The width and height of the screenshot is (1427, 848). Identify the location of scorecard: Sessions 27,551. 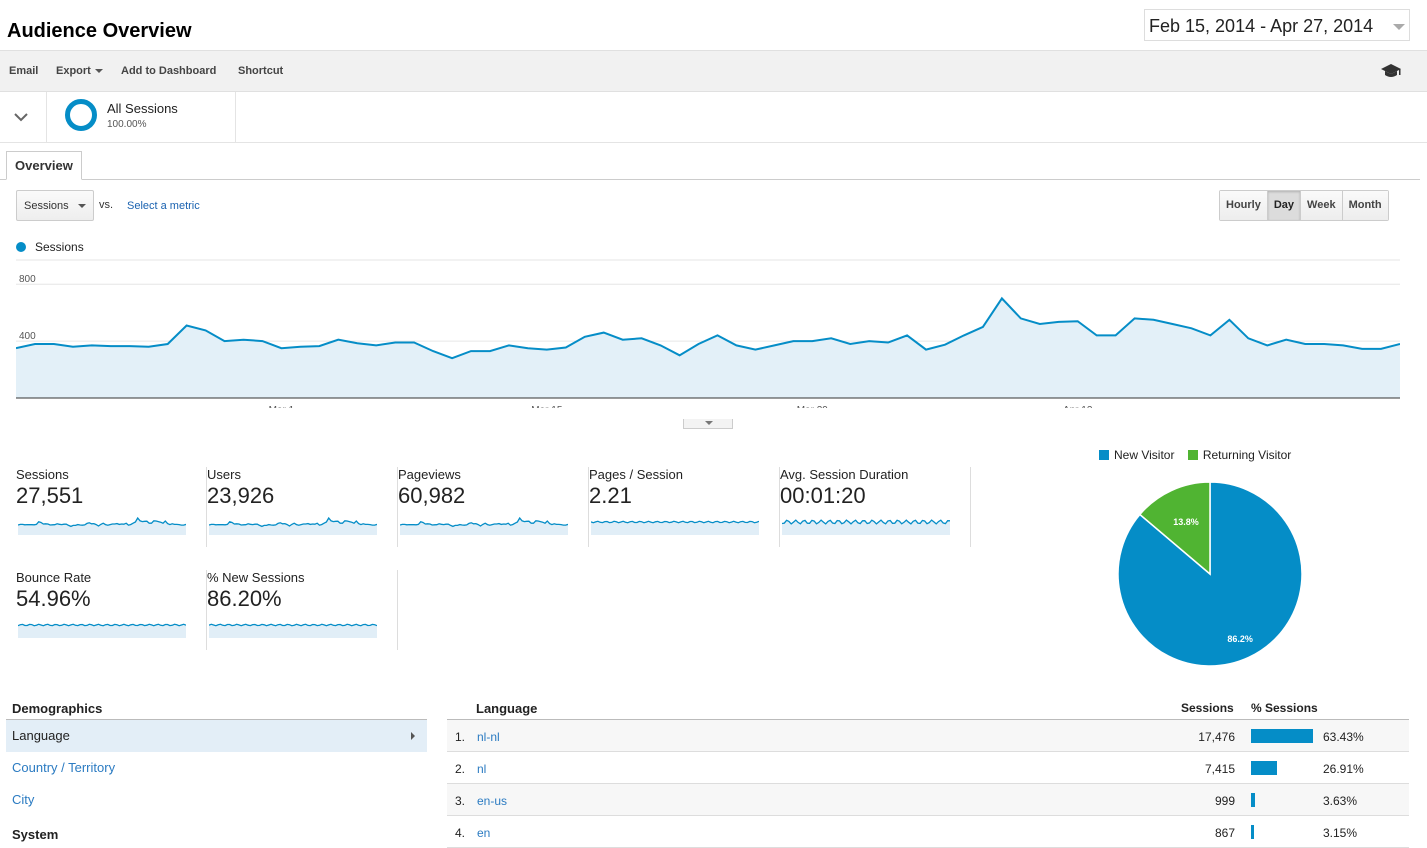
(111, 507).